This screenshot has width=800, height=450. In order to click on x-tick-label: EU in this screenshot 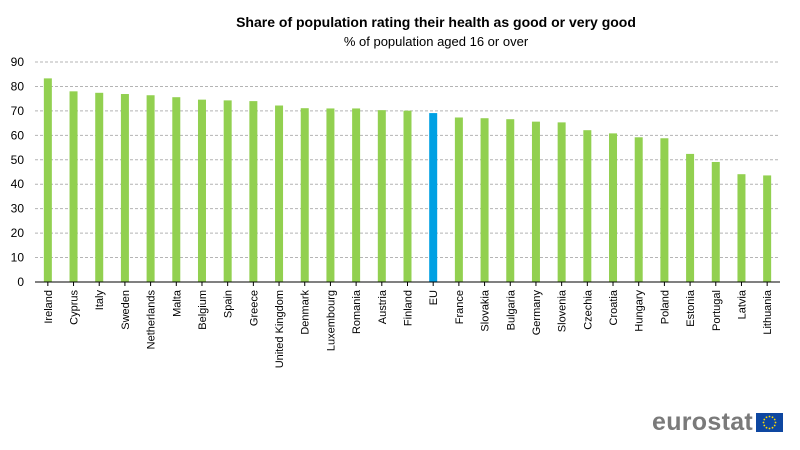, I will do `click(434, 297)`.